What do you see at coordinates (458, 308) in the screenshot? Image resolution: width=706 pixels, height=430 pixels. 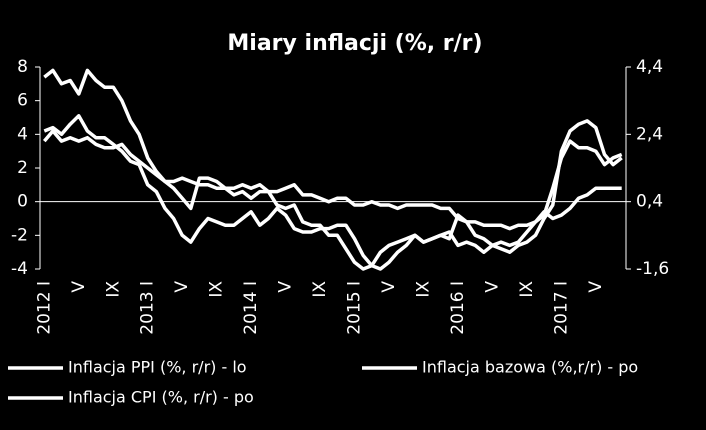 I see `x-tick-label: 2016 I` at bounding box center [458, 308].